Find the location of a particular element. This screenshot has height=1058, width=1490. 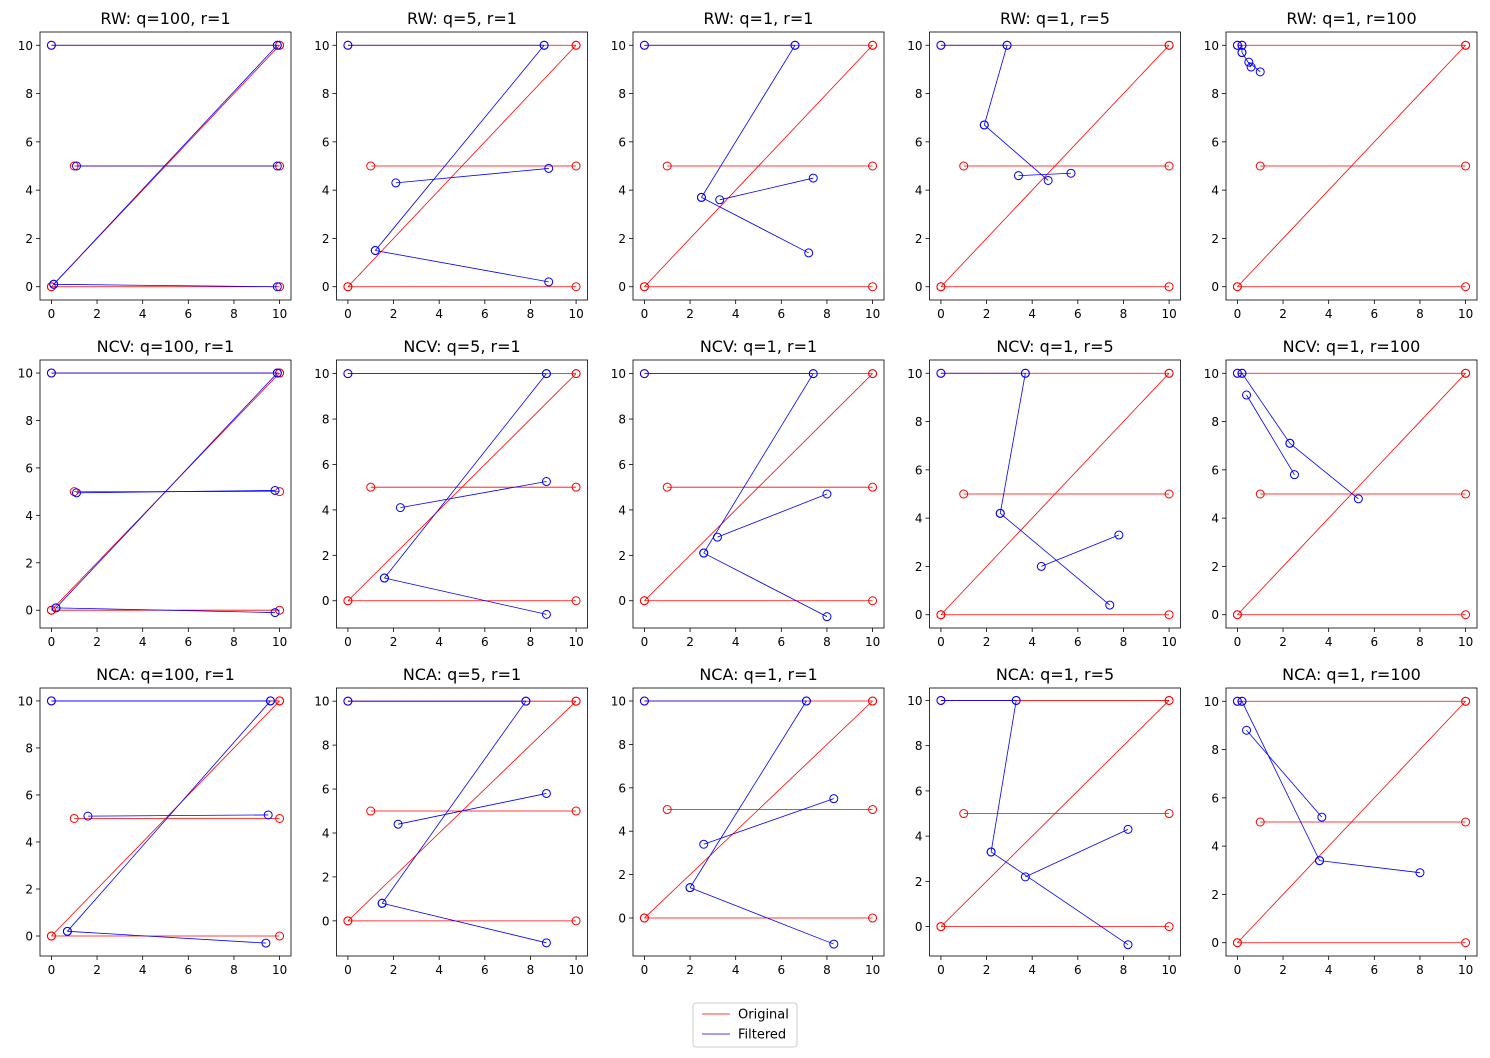

subplot-title: RW: q=1, r=100 is located at coordinates (1351, 18).